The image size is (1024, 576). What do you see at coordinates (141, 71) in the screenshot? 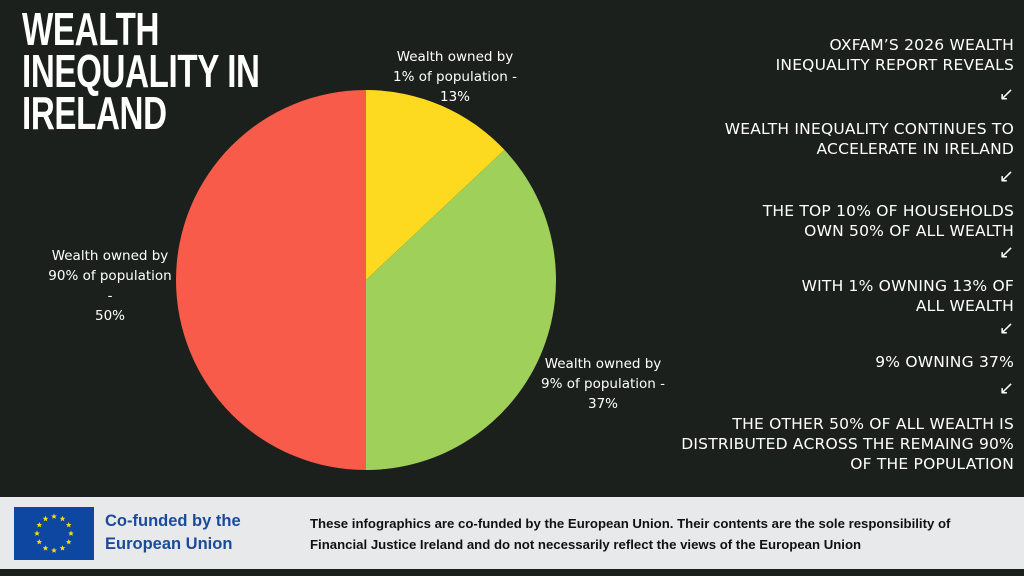
I see `chart-title: WEALTH INEQUALITY IN IRELAND` at bounding box center [141, 71].